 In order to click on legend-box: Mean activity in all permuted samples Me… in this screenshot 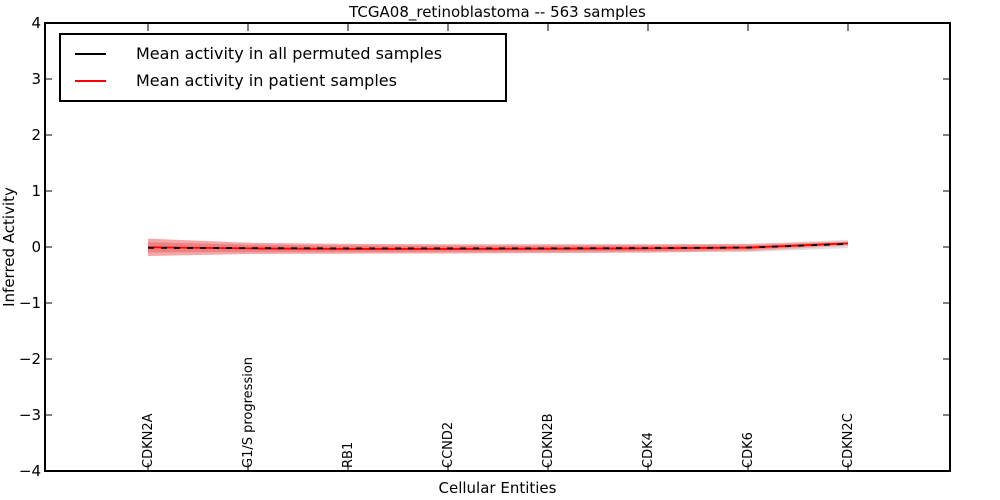, I will do `click(283, 67)`.